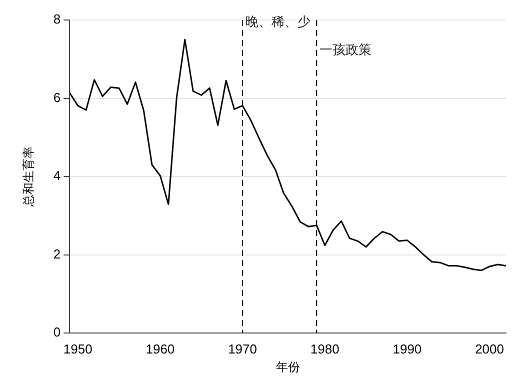 This screenshot has width=526, height=383. I want to click on x-tick-label: 2000, so click(489, 348).